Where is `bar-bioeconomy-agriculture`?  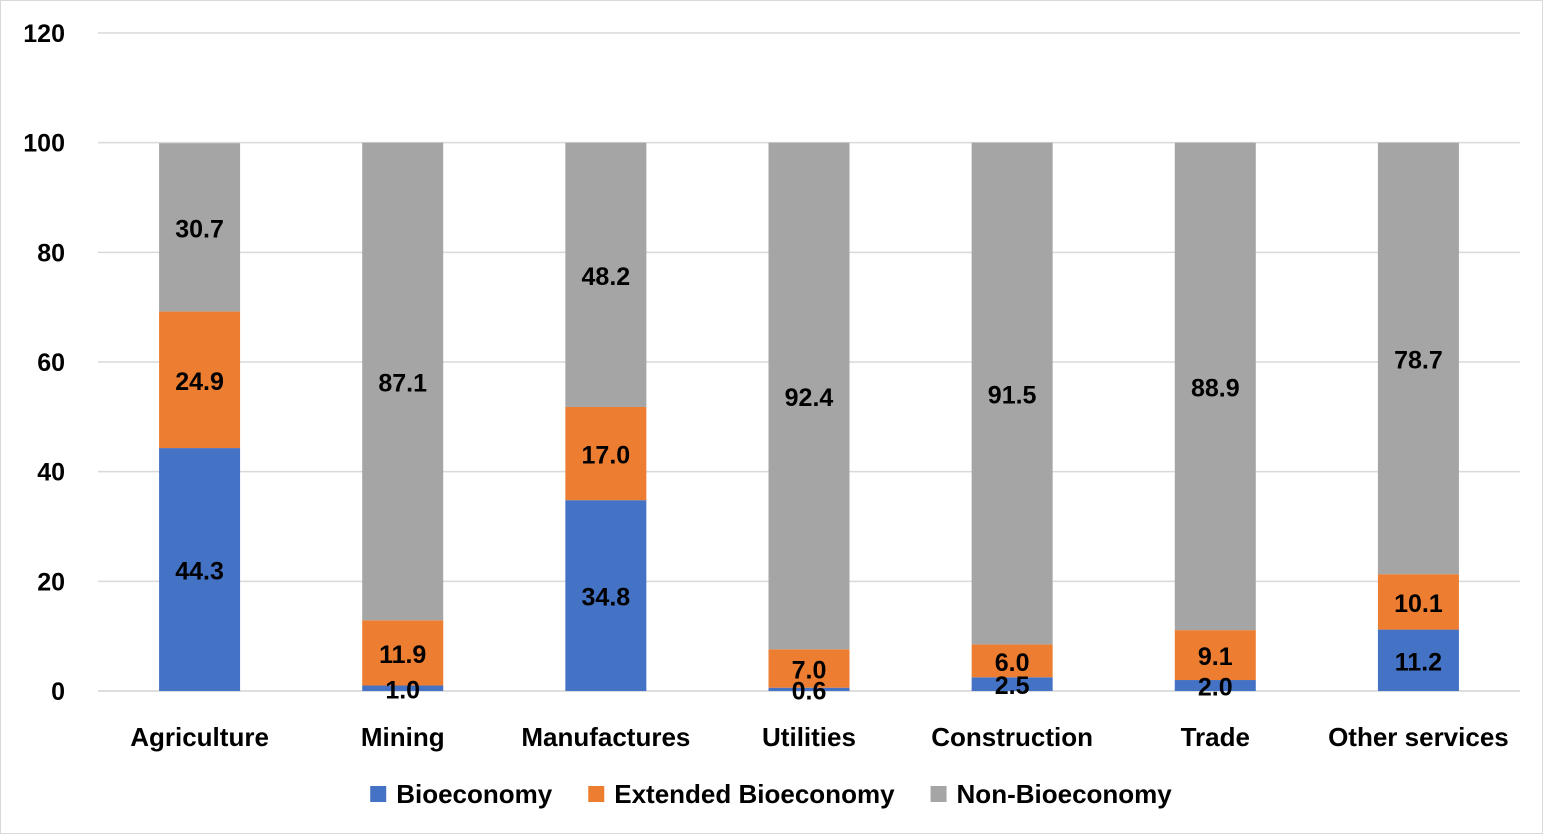
bar-bioeconomy-agriculture is located at coordinates (200, 569).